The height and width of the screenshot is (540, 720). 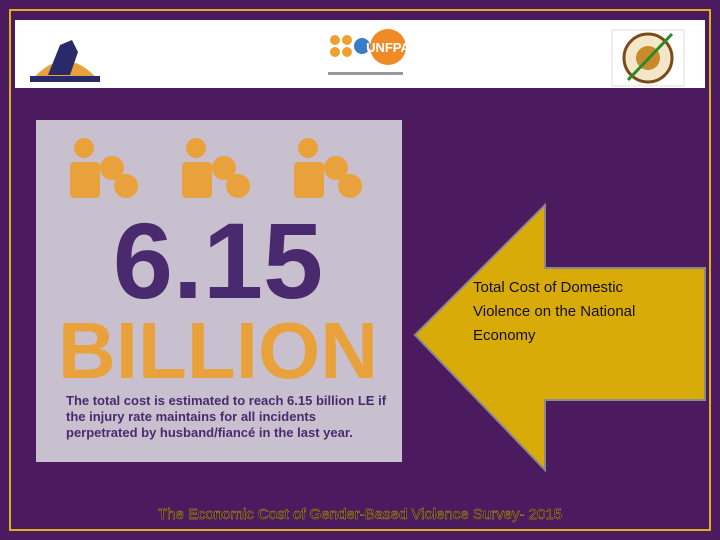 I want to click on center-logo: UNFPA, so click(x=369, y=52).